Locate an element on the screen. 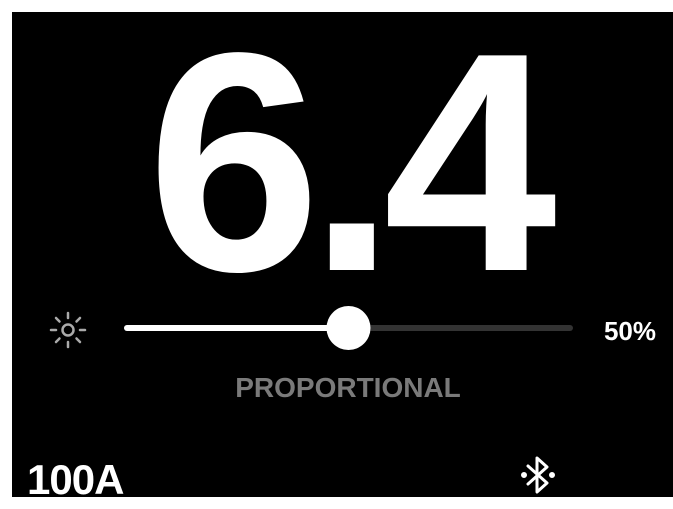  brightness-label: 50% is located at coordinates (630, 331).